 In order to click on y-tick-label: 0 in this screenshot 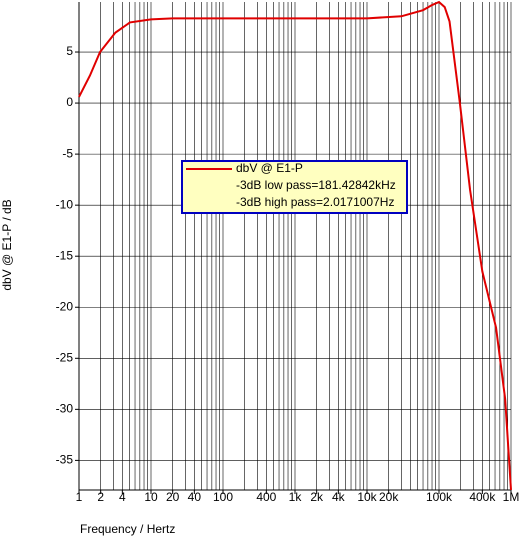, I will do `click(69, 102)`.